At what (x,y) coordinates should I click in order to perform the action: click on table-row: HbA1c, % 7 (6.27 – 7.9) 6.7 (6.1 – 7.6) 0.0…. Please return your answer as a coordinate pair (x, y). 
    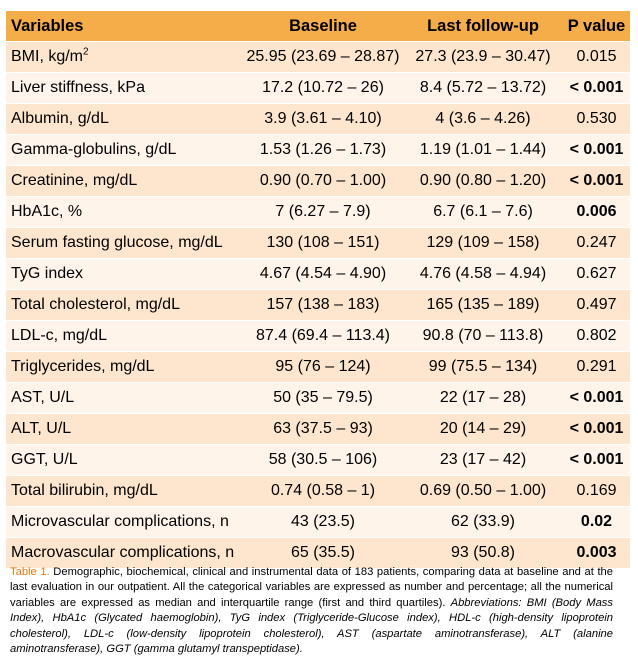
    Looking at the image, I should click on (318, 212).